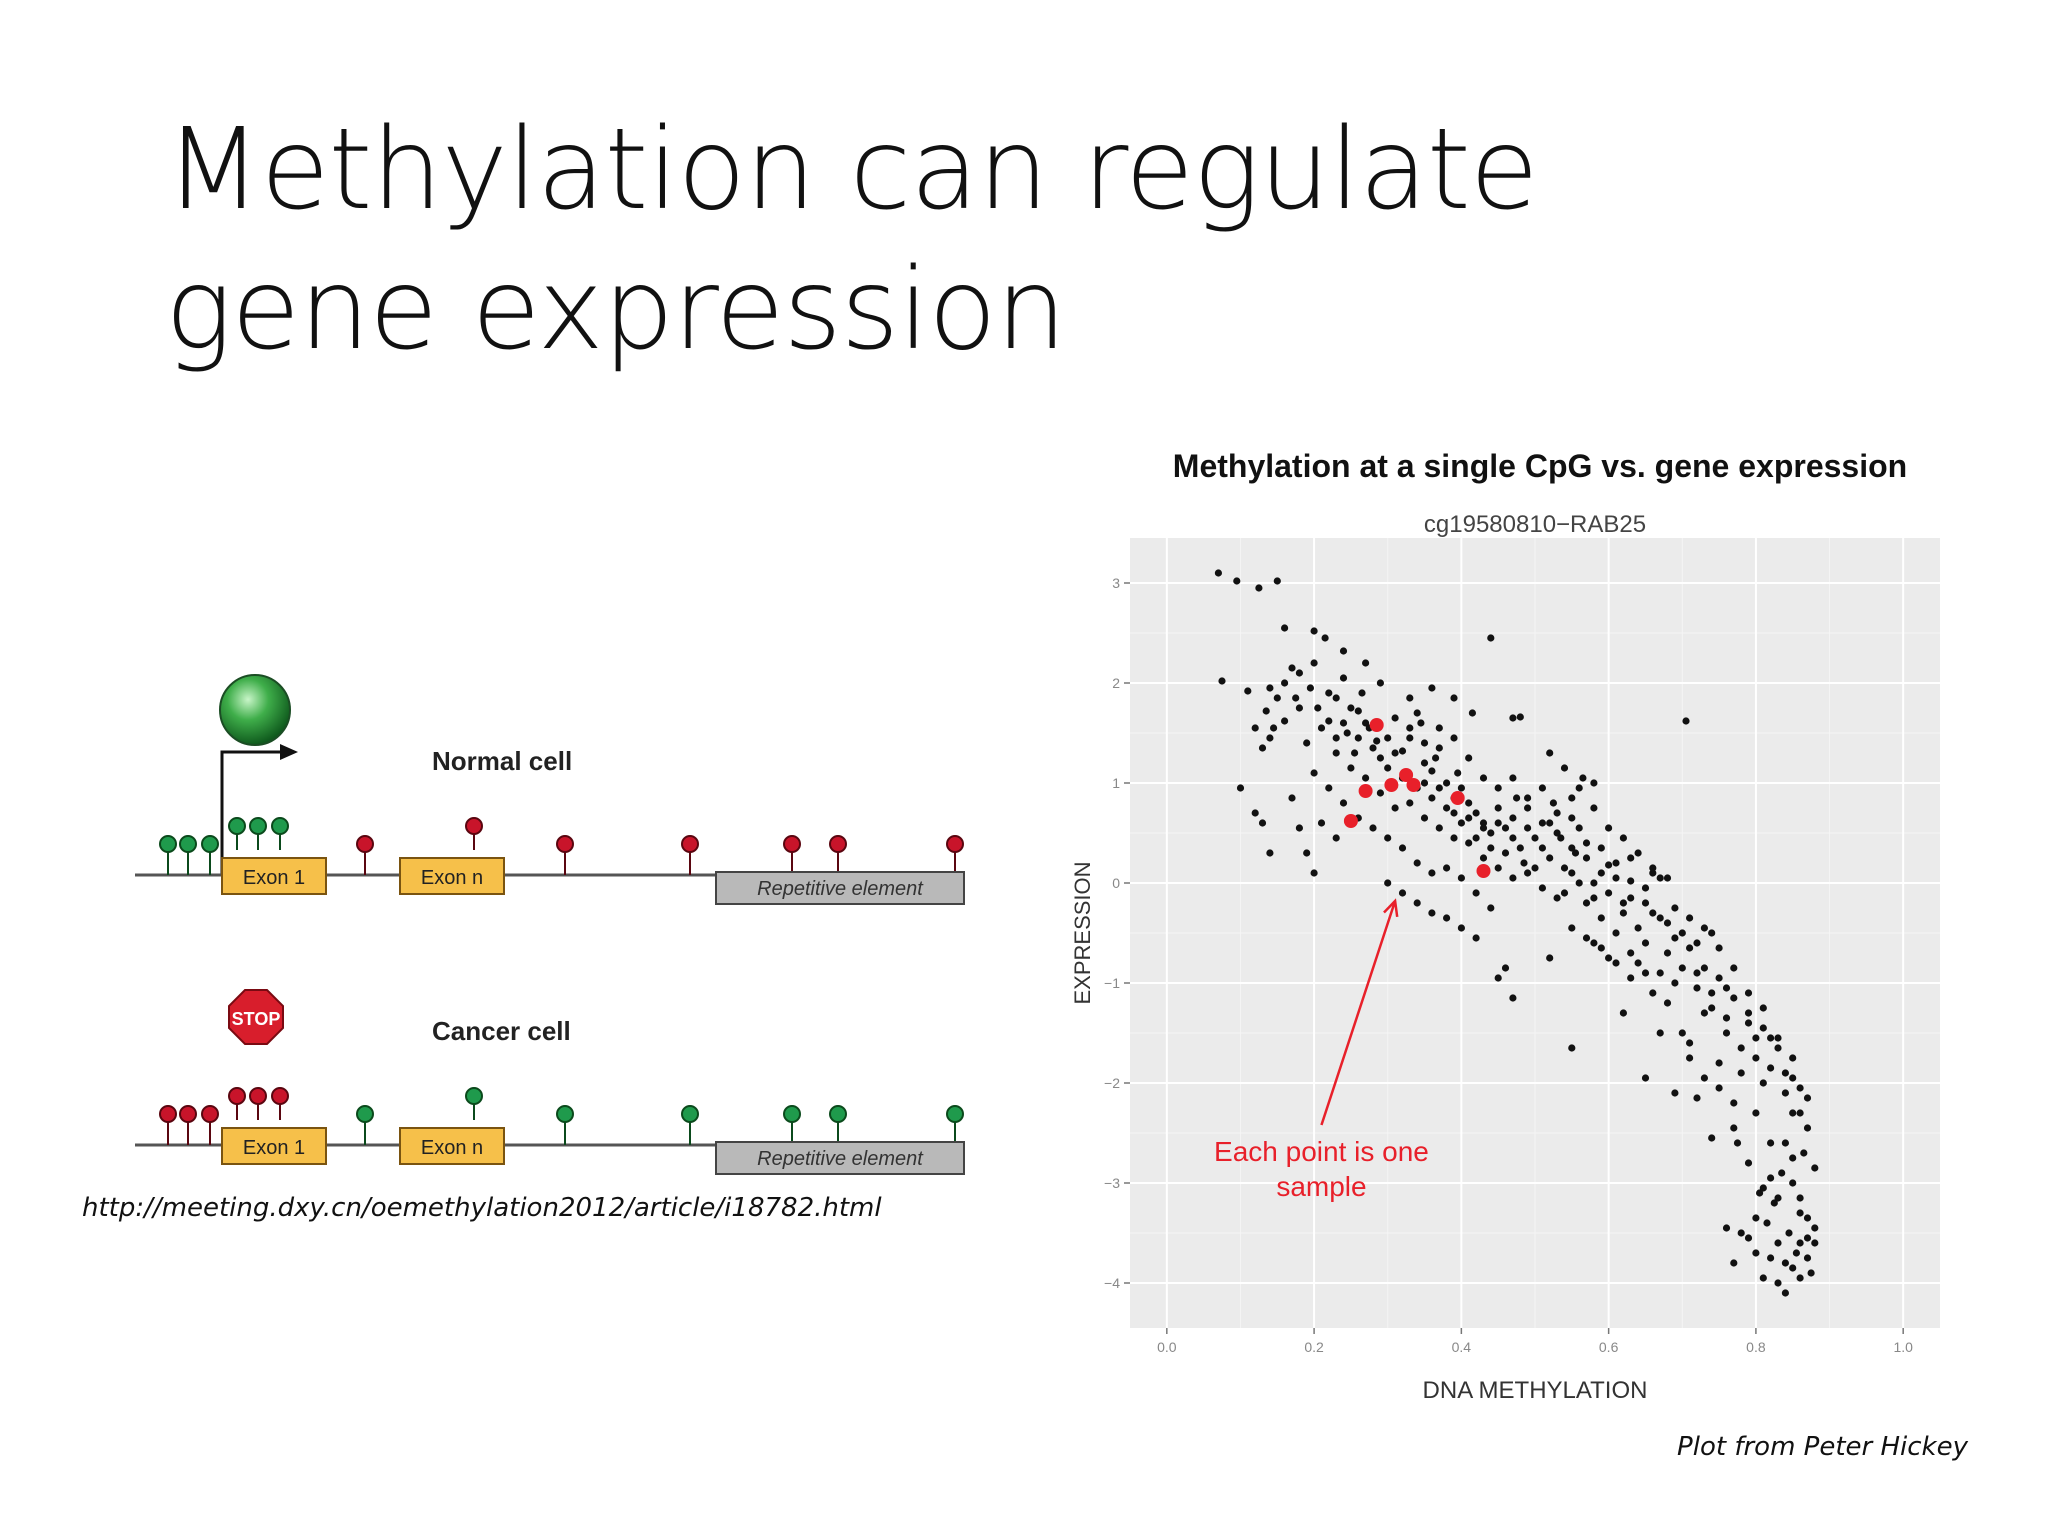  I want to click on slide-title-line-2: gene expression, so click(616, 310).